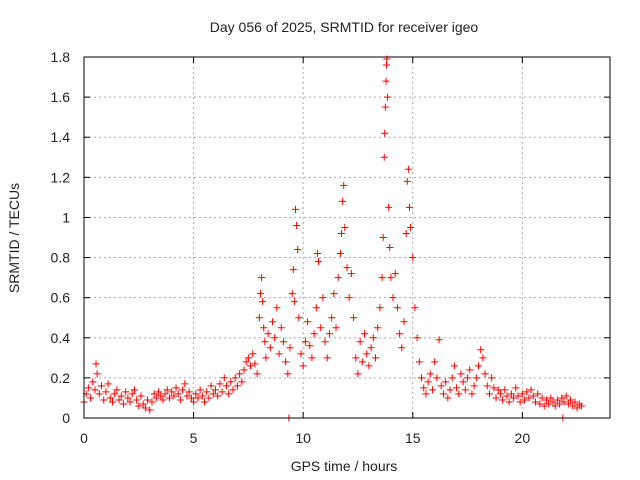 The image size is (640, 480). Describe the element at coordinates (61, 177) in the screenshot. I see `y-tick-label: 1.2` at that location.